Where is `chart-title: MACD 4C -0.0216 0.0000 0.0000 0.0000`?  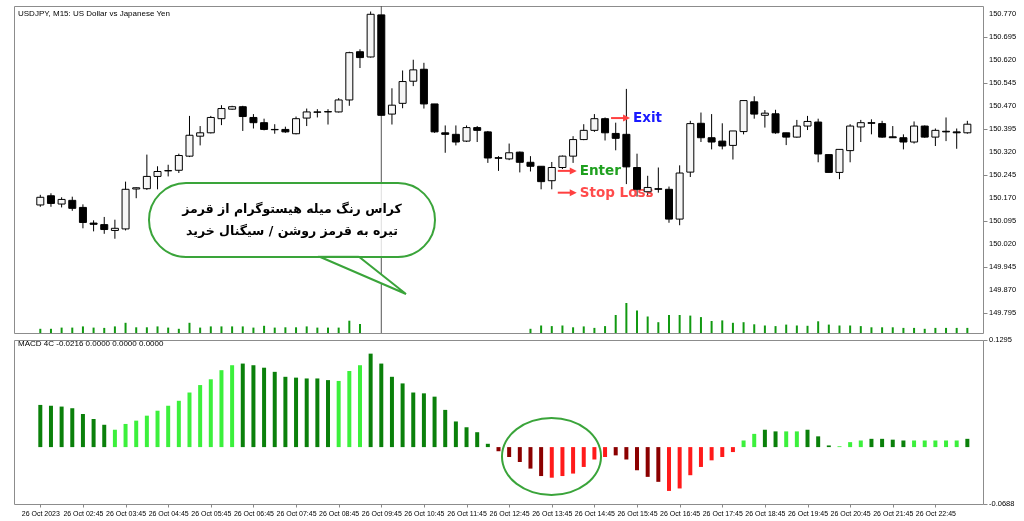
chart-title: MACD 4C -0.0216 0.0000 0.0000 0.0000 is located at coordinates (91, 343).